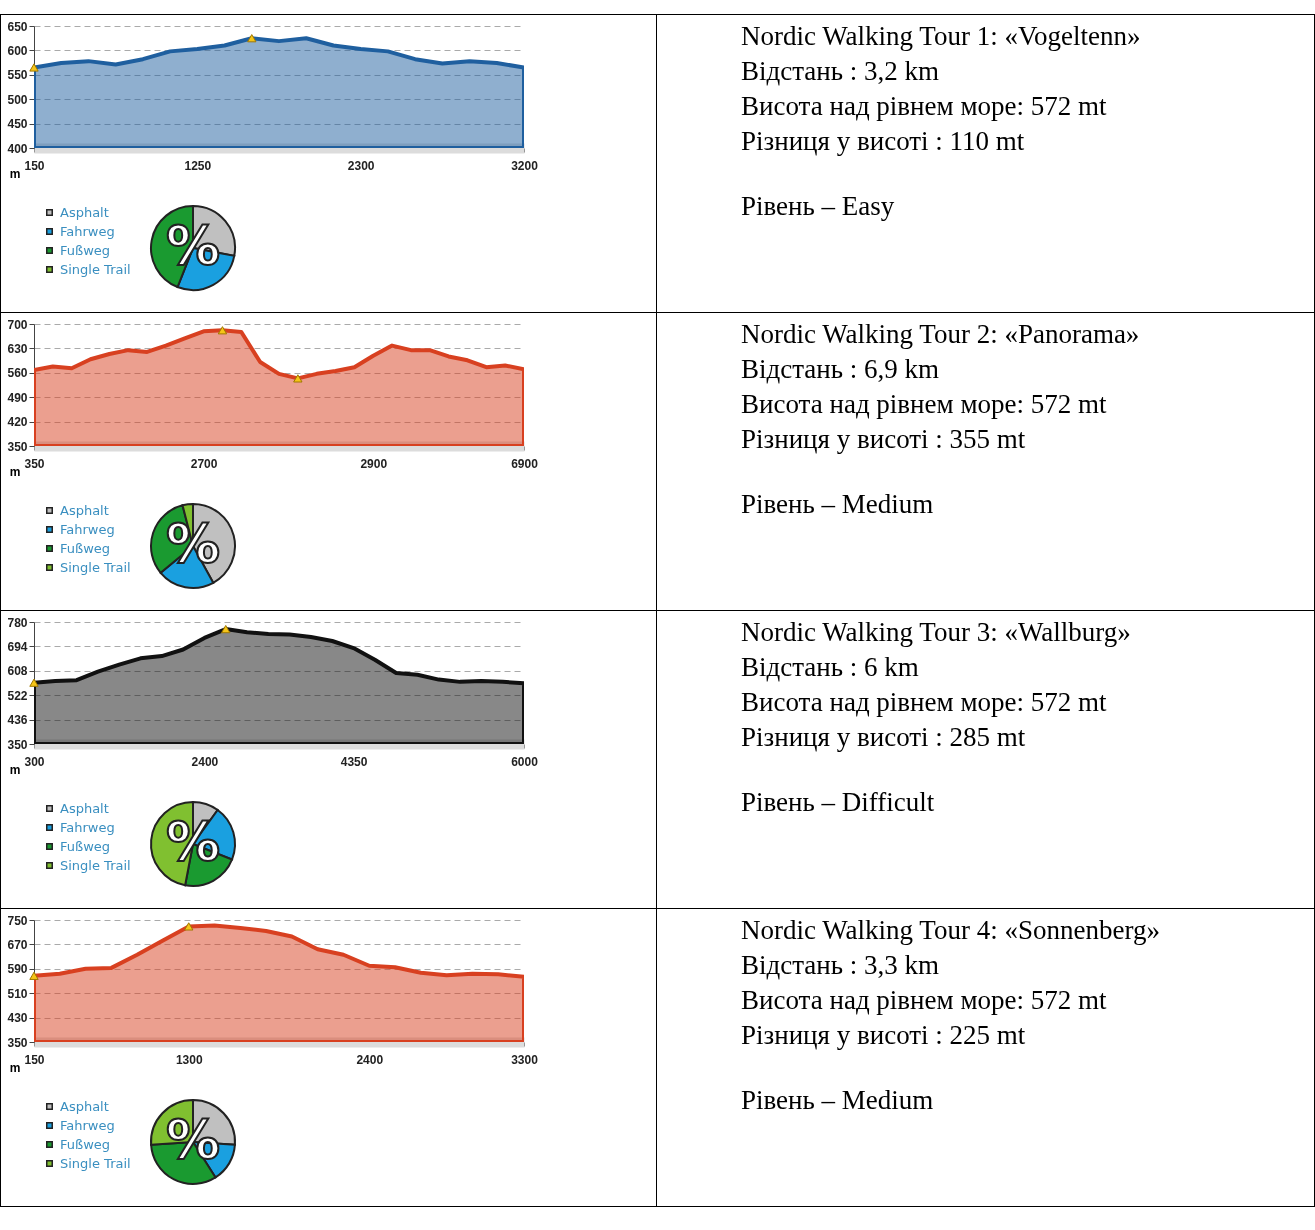 This screenshot has width=1315, height=1230. What do you see at coordinates (841, 71) in the screenshot?
I see `text: Відстань : 3,2 km` at bounding box center [841, 71].